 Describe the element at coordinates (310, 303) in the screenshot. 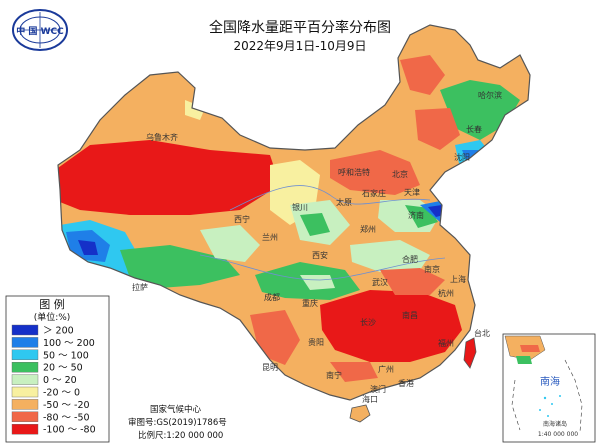

I see `place-label-chongqing: 重庆` at that location.